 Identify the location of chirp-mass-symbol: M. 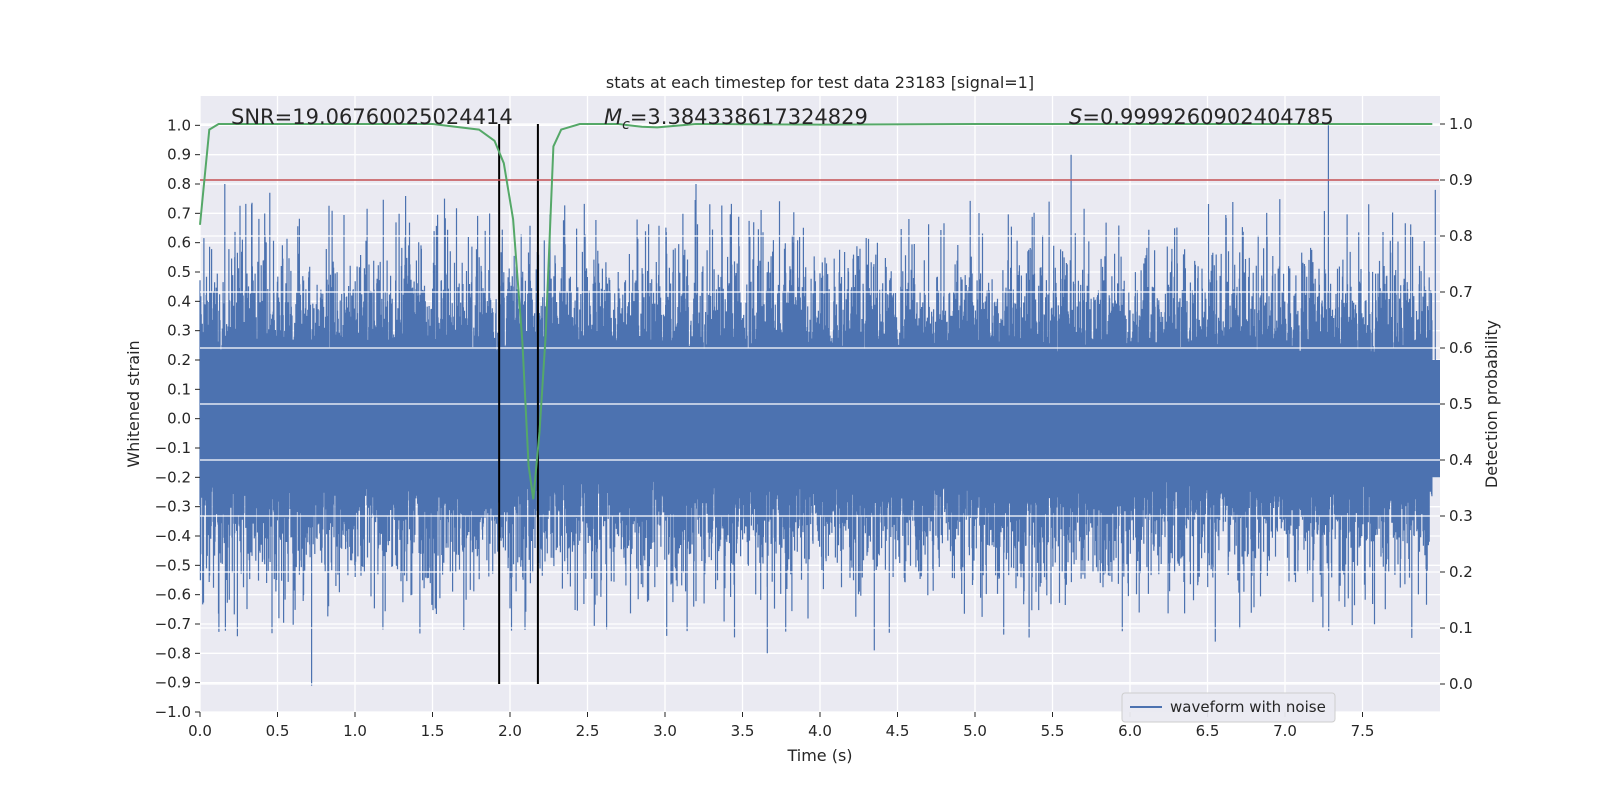
(613, 117).